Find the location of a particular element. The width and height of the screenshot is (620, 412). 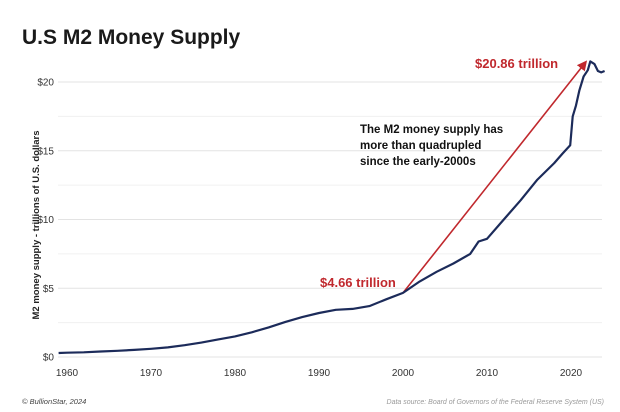

end-value-label: $20.86 trillion is located at coordinates (516, 63).